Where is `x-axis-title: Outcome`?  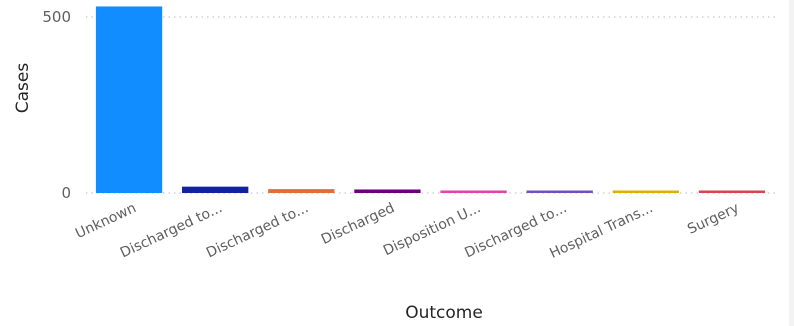
x-axis-title: Outcome is located at coordinates (444, 313).